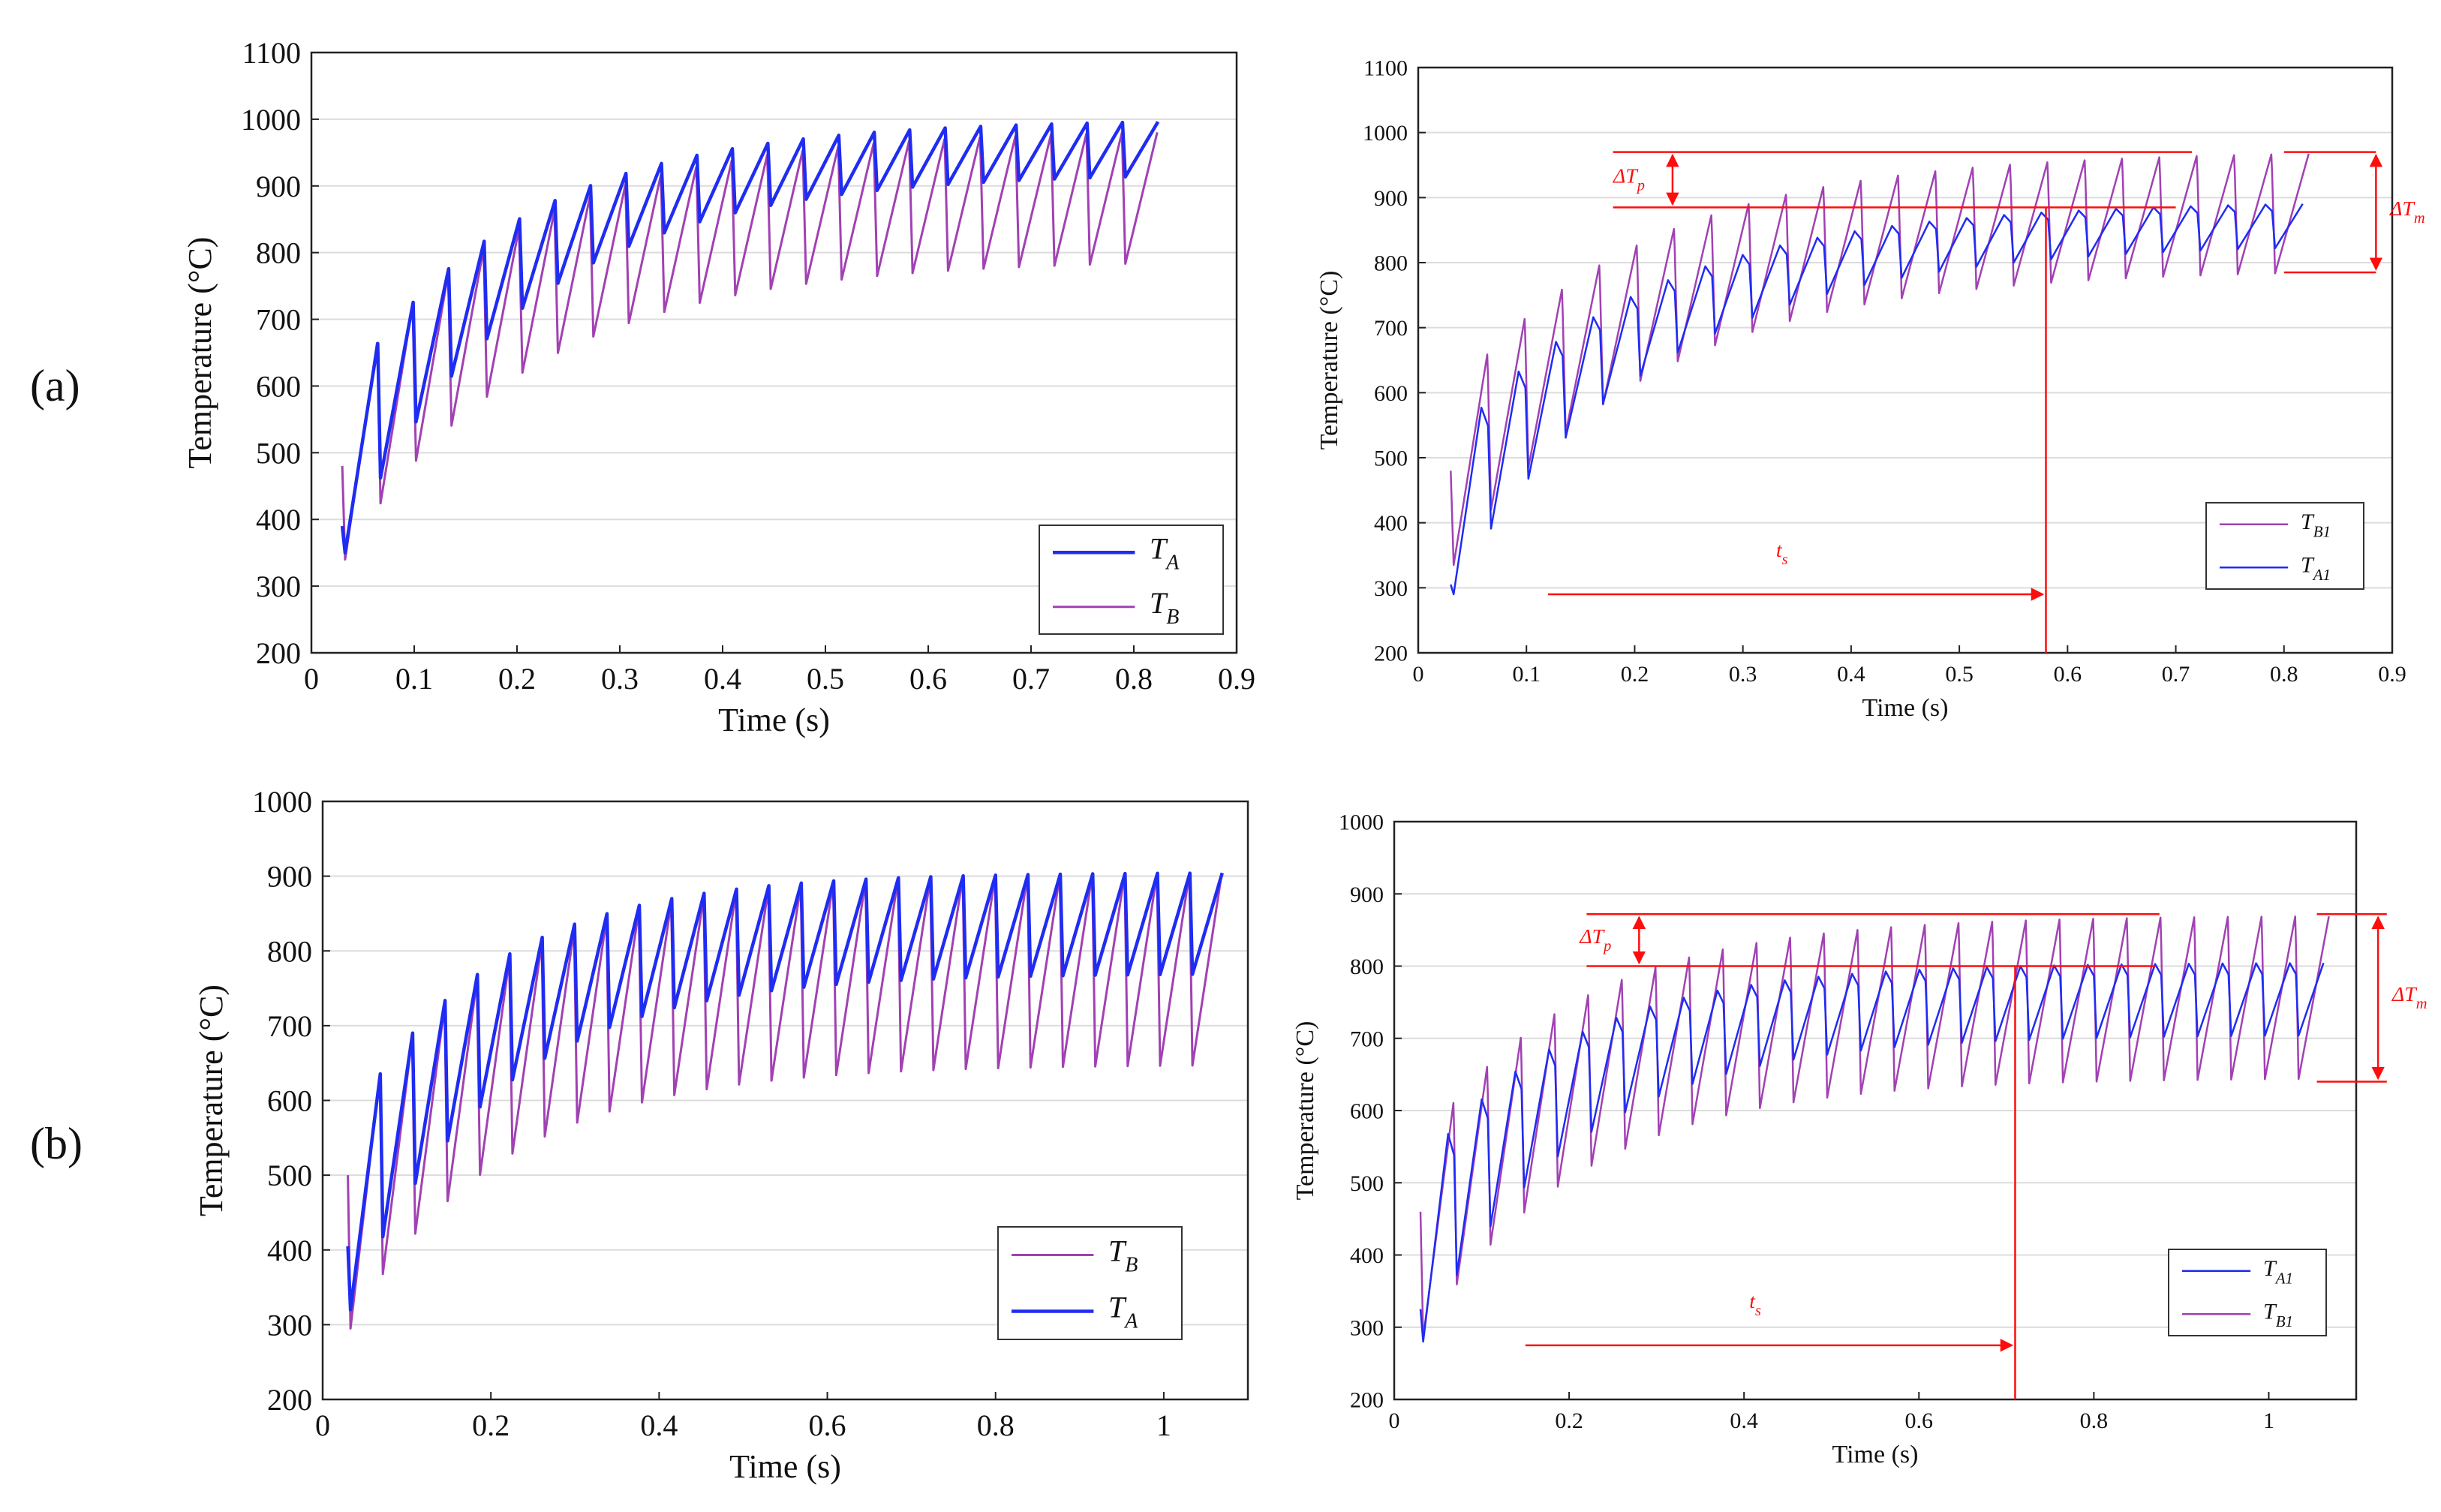 The width and height of the screenshot is (2441, 1512). I want to click on series-line-tb1, so click(1880, 360).